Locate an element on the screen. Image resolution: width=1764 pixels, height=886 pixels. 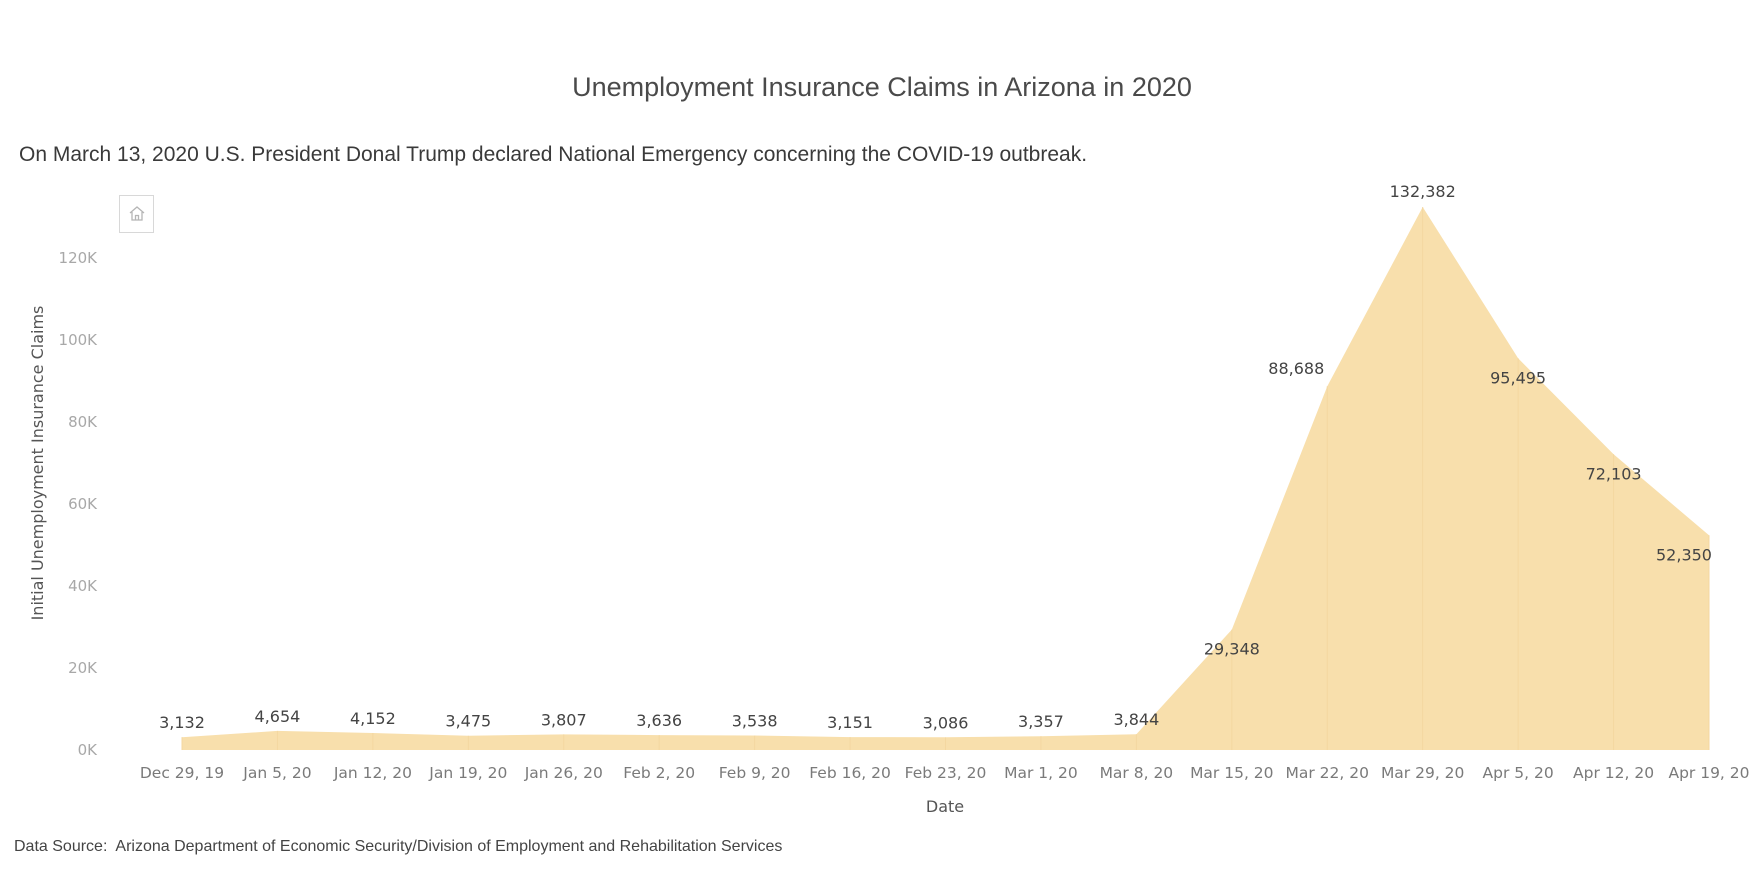
y-axis: 0K 20K 40K 60K 80K 100K 120K is located at coordinates (79, 504).